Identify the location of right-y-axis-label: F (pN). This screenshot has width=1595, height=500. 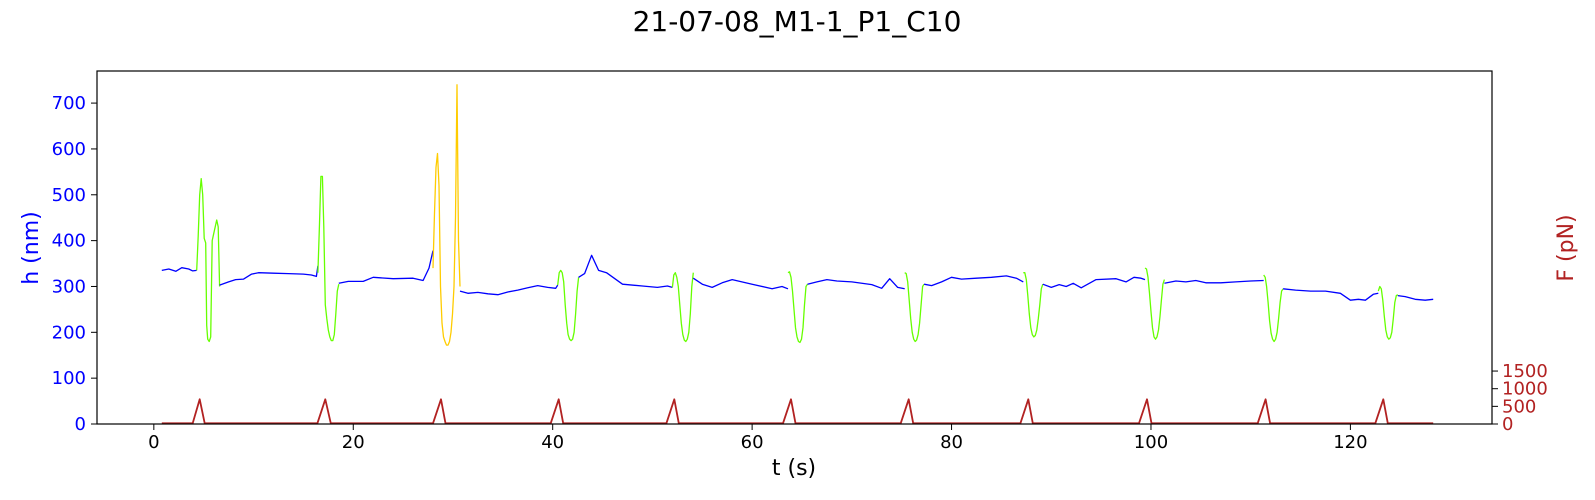
(1566, 247).